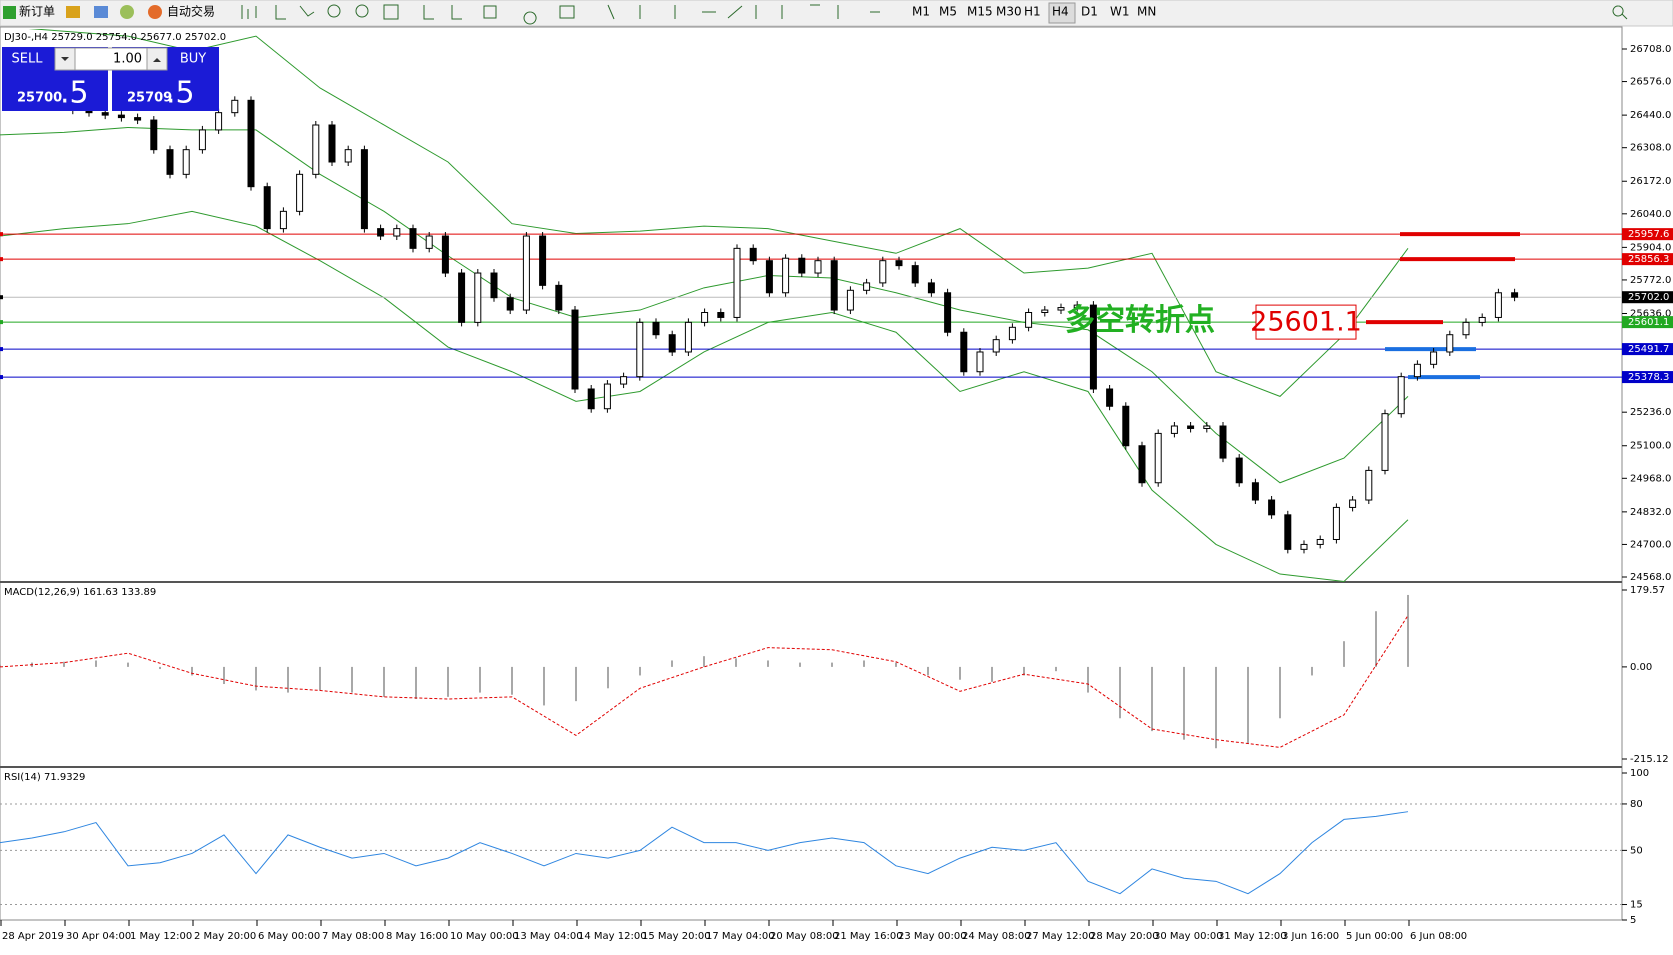 This screenshot has width=1673, height=955. What do you see at coordinates (1650, 49) in the screenshot?
I see `y-tick-label: 26708.0` at bounding box center [1650, 49].